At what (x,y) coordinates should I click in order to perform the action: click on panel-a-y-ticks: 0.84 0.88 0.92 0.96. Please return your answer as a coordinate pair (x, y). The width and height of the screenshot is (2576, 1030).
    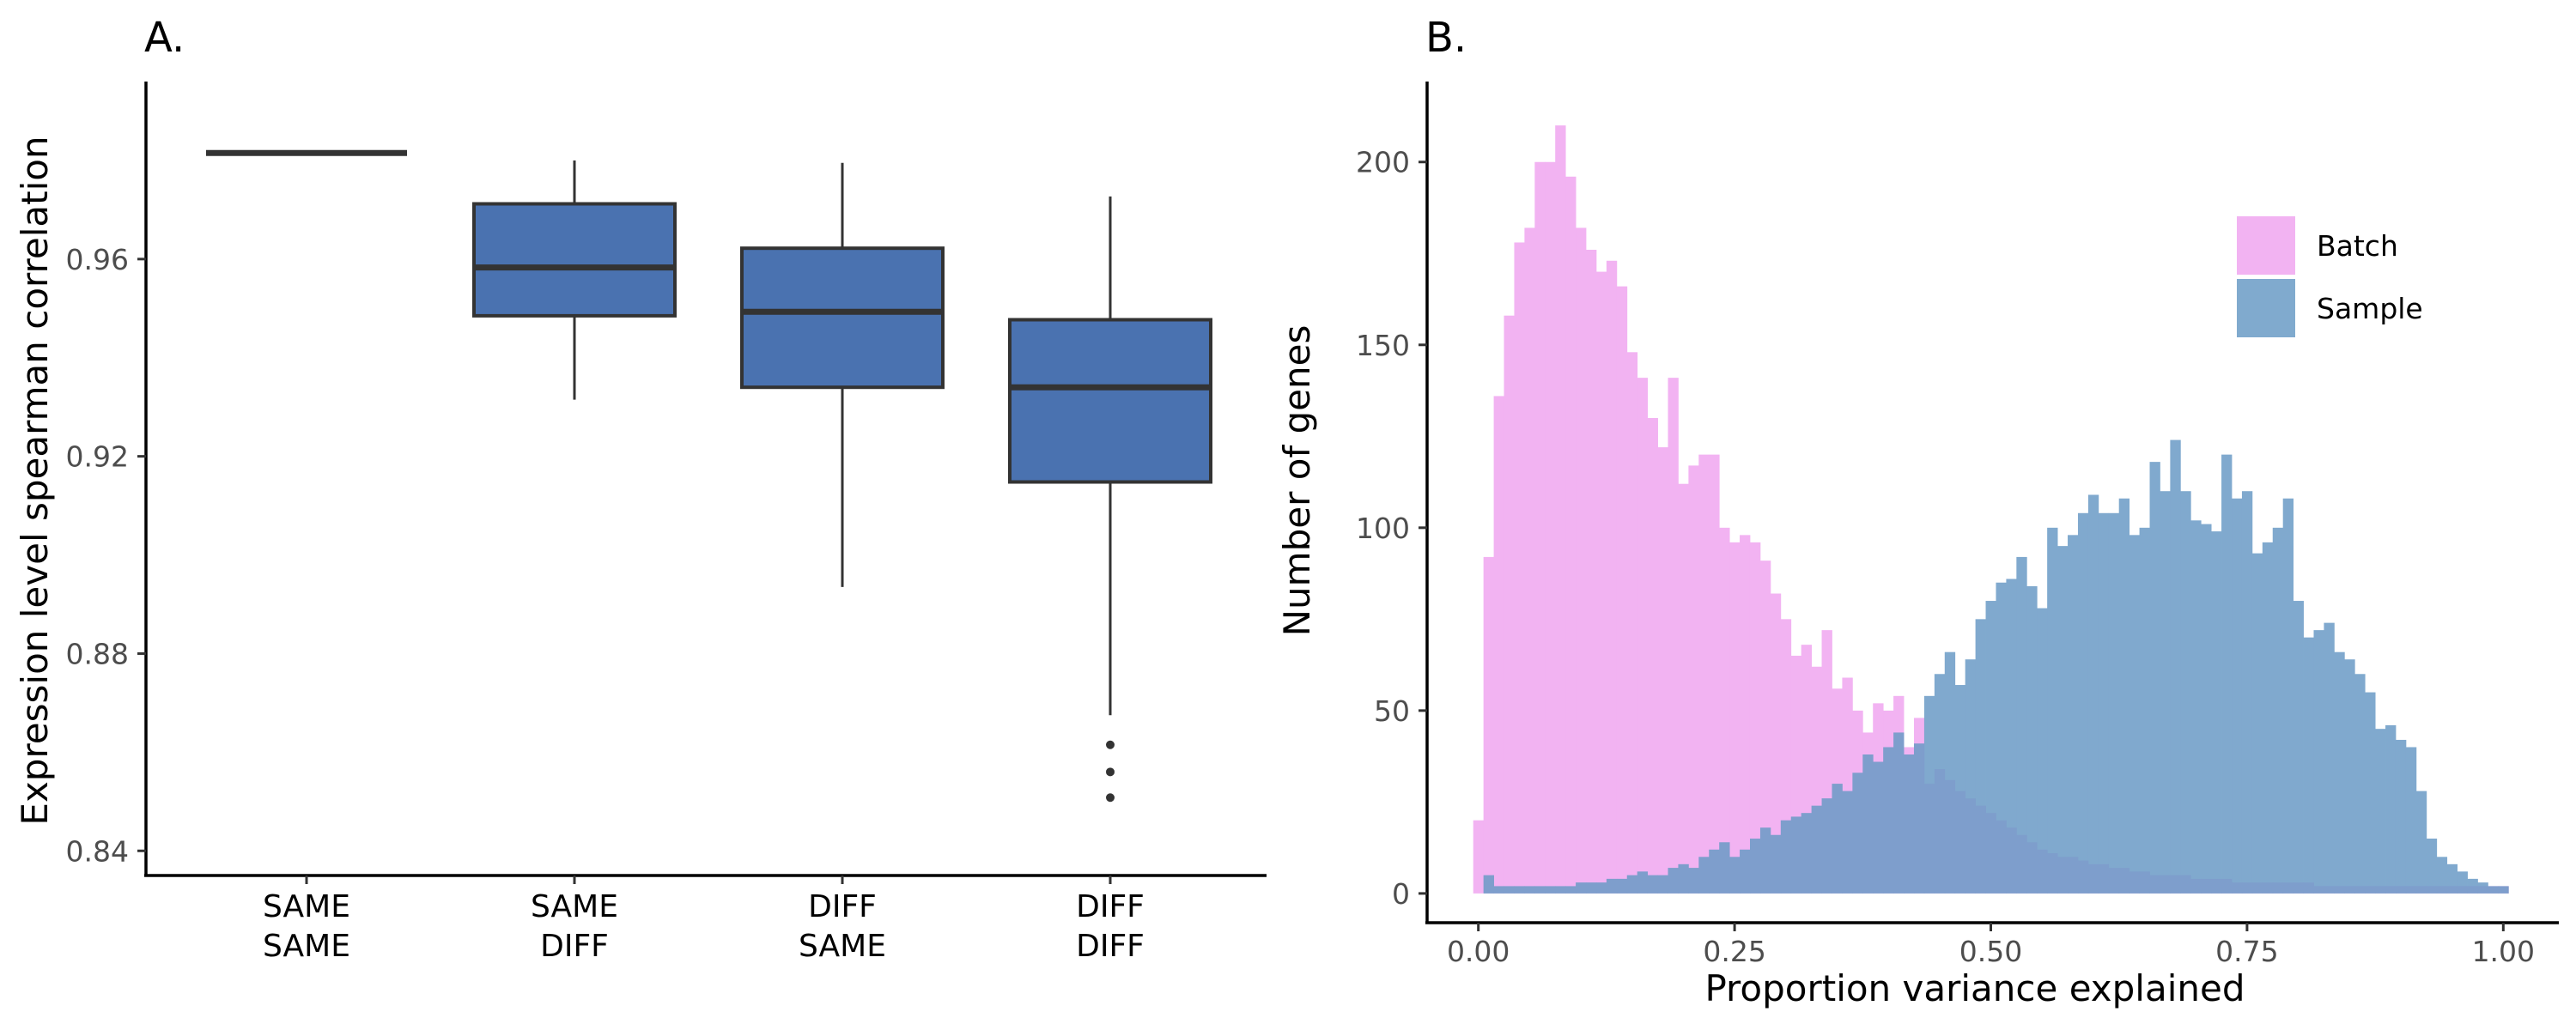
    Looking at the image, I should click on (106, 555).